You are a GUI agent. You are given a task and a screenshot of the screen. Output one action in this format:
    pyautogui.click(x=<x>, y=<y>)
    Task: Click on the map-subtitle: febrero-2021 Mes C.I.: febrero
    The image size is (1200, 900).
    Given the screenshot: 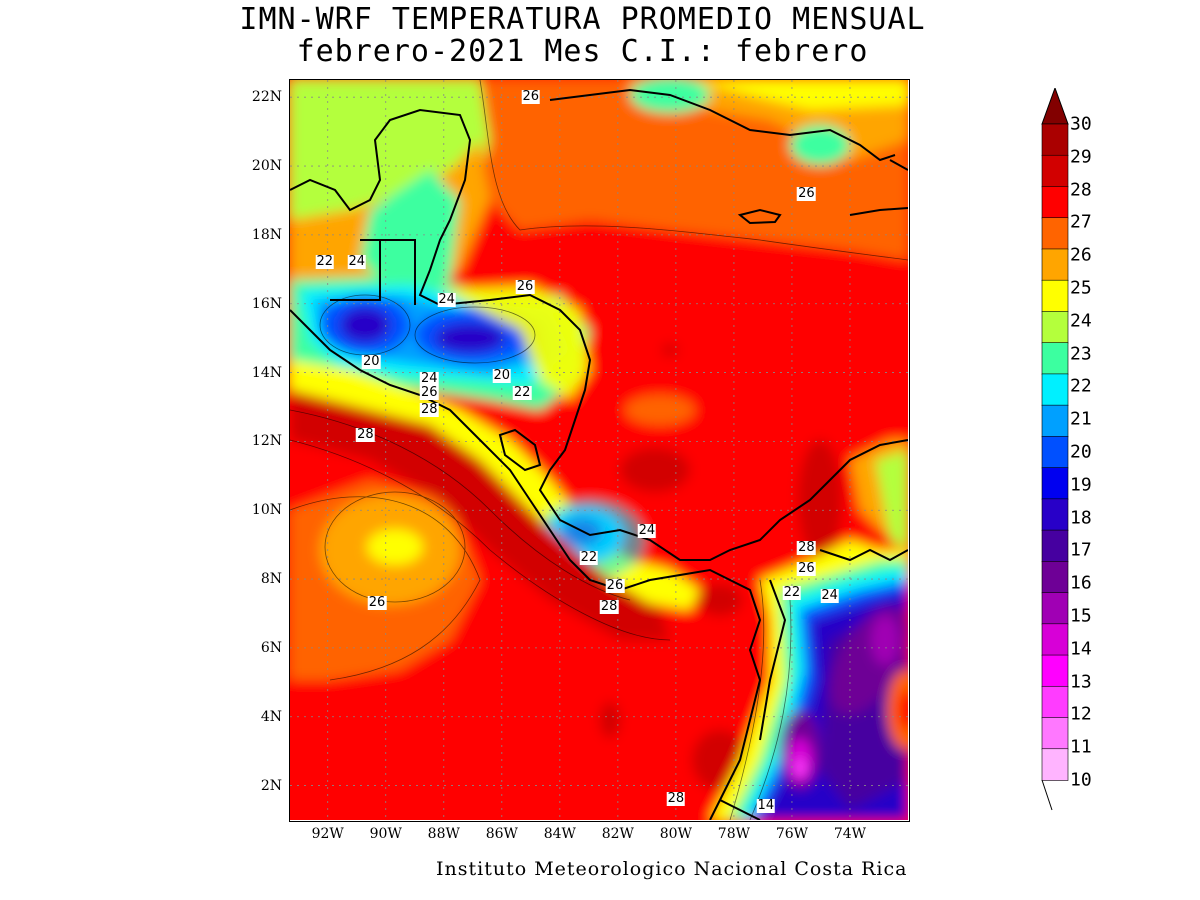 What is the action you would take?
    pyautogui.click(x=582, y=51)
    